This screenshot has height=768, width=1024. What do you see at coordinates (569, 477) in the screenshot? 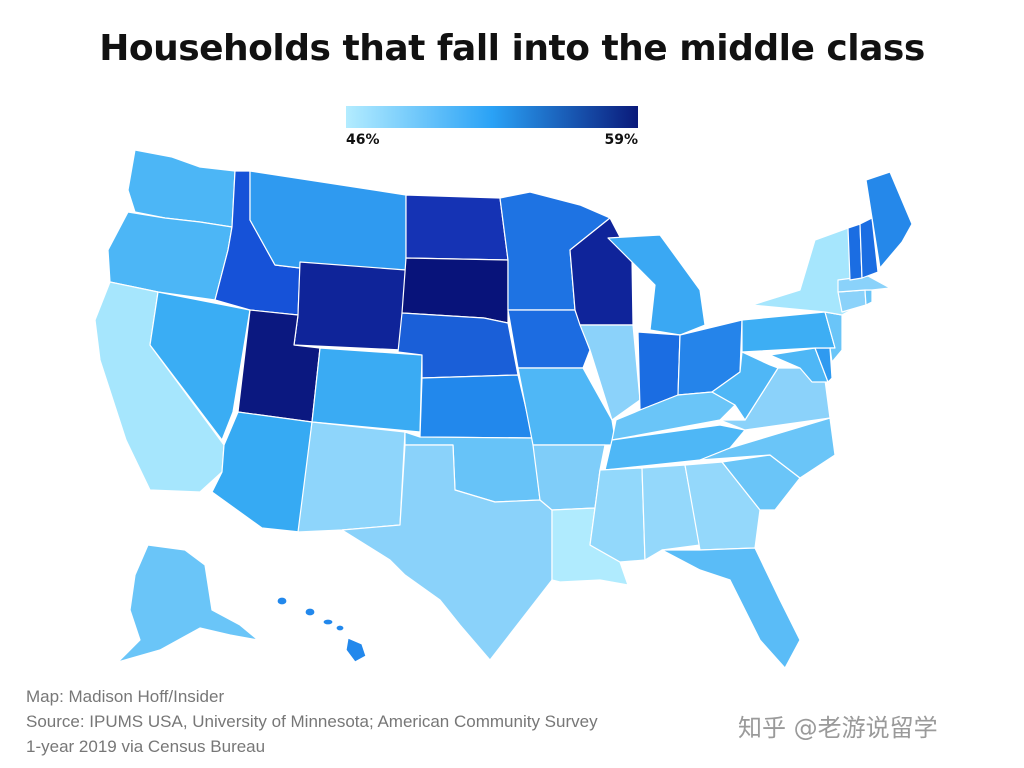
I see `state-AR` at bounding box center [569, 477].